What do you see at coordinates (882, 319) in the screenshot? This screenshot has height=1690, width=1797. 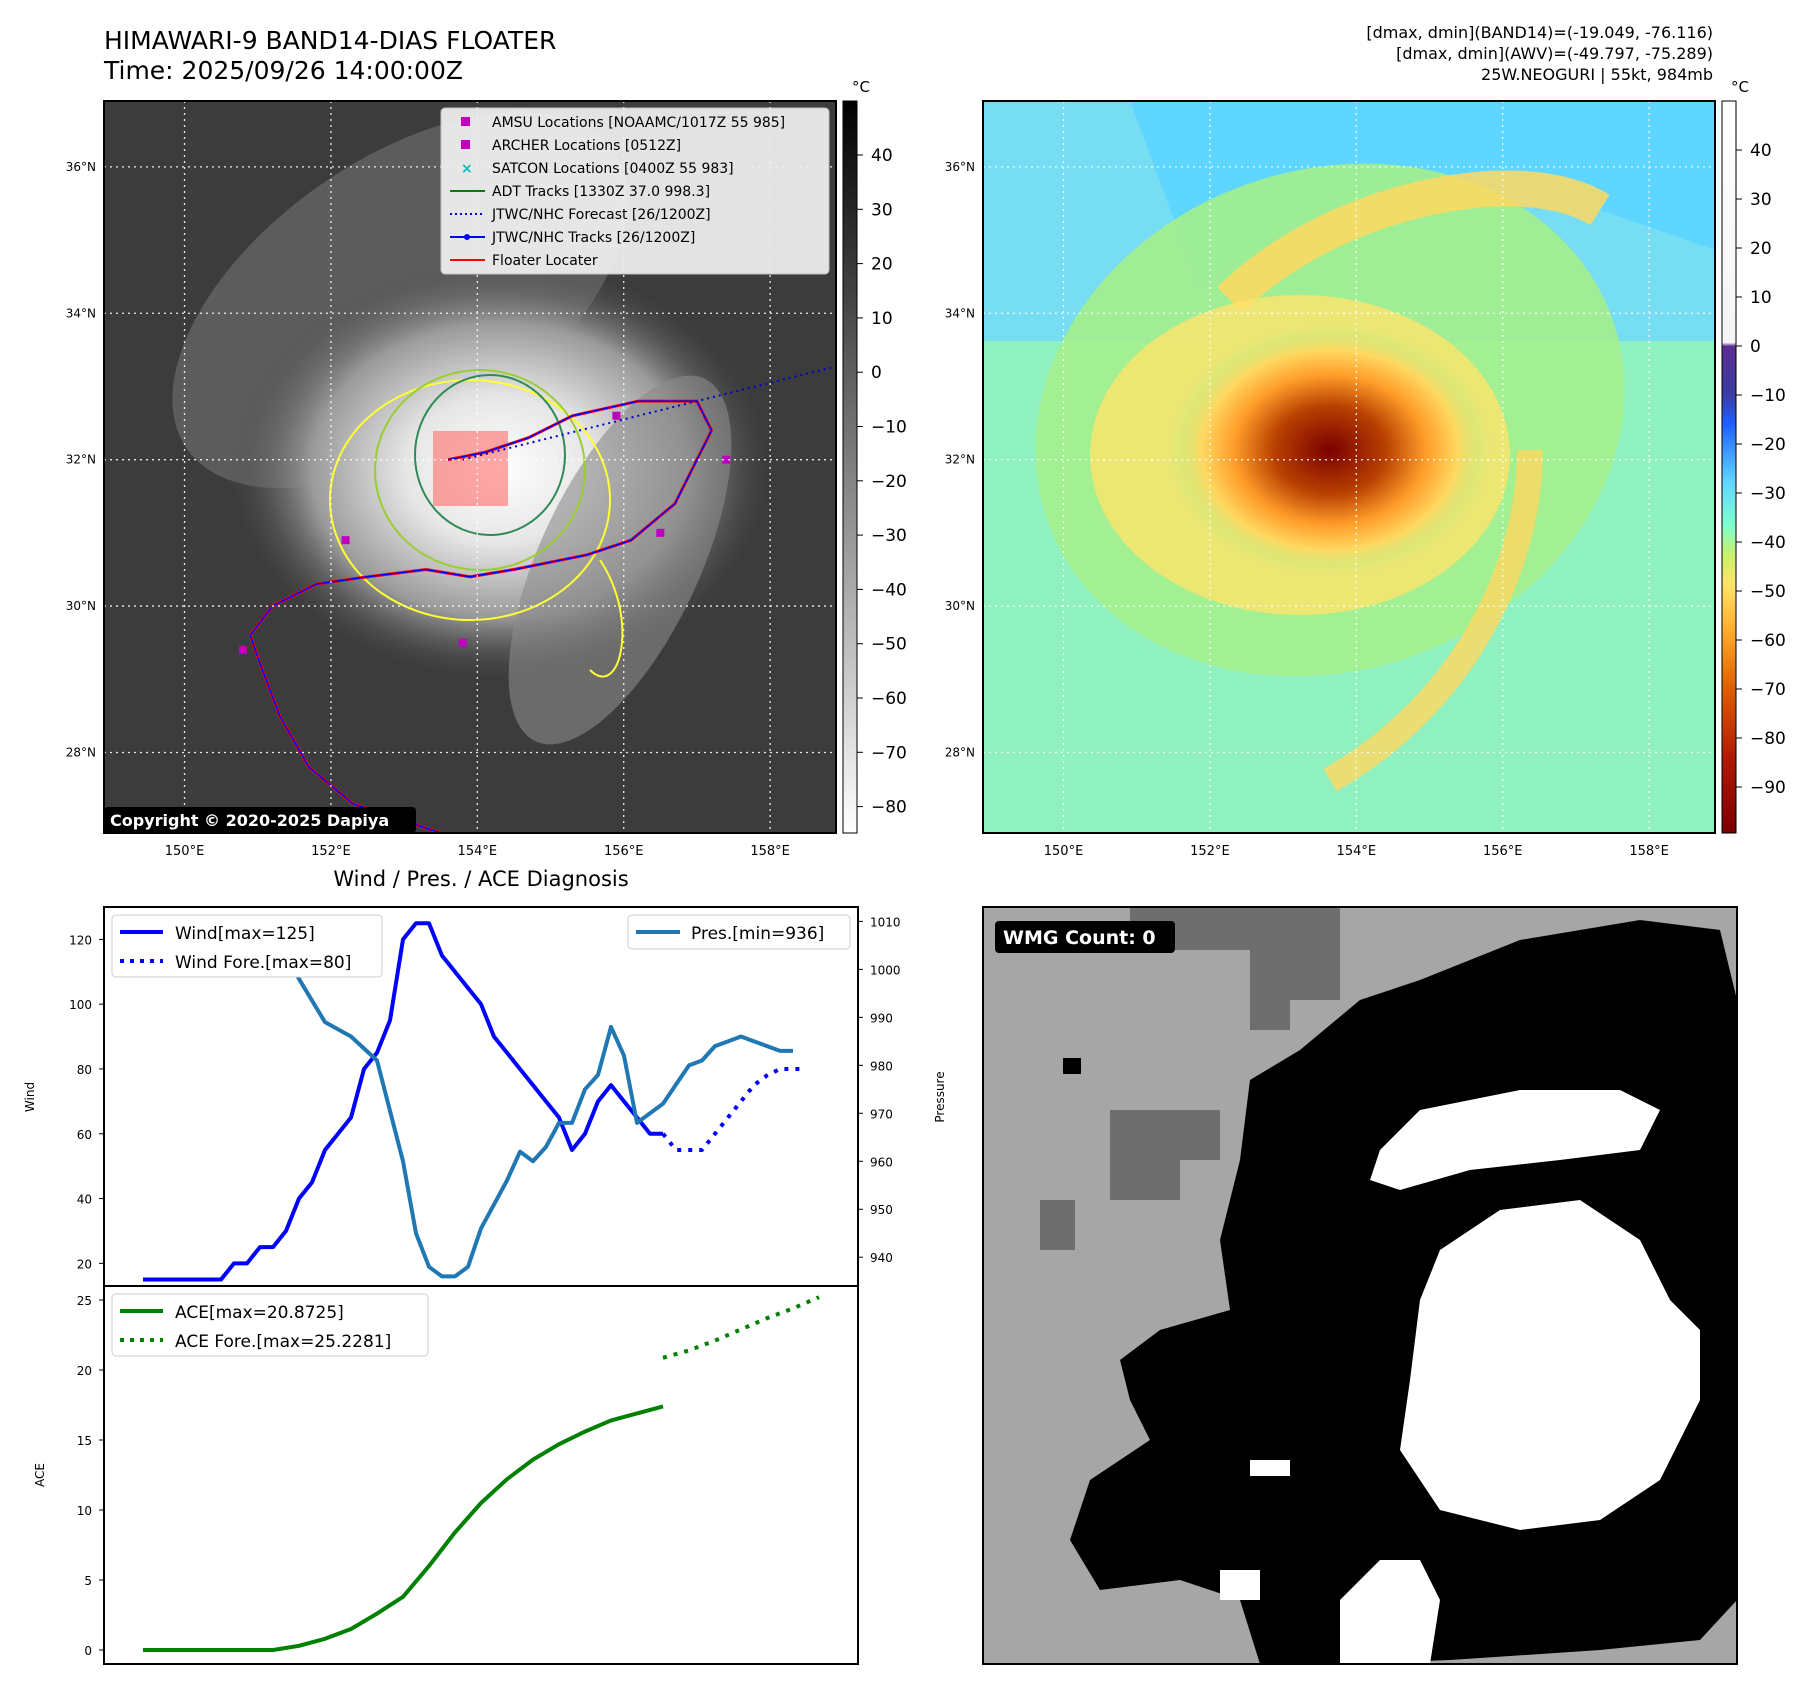 I see `colorbar-tick-label: 10` at bounding box center [882, 319].